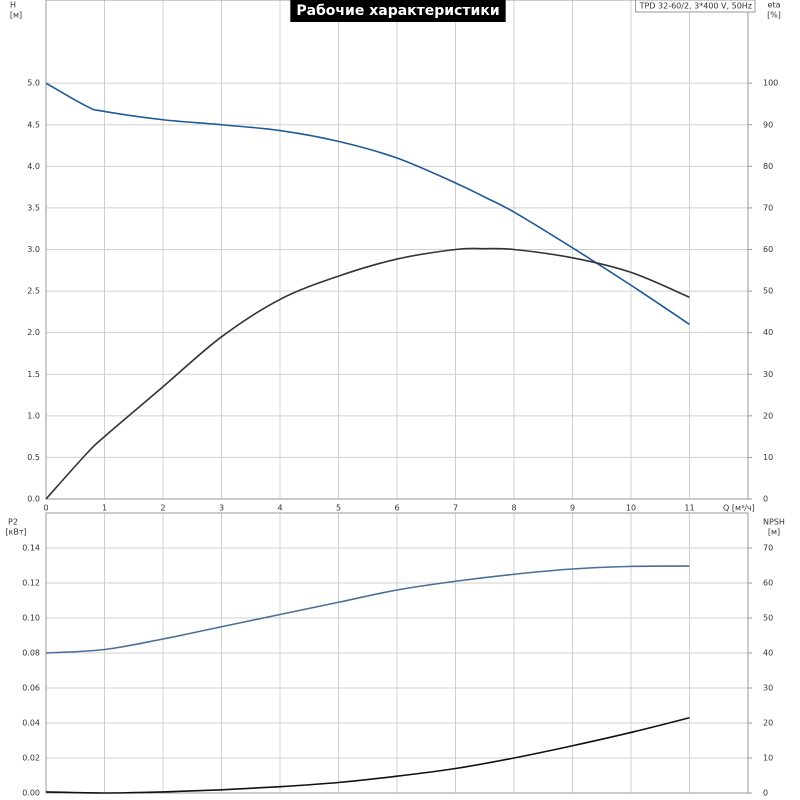  Describe the element at coordinates (33, 332) in the screenshot. I see `y-tick-label: 2.0` at that location.